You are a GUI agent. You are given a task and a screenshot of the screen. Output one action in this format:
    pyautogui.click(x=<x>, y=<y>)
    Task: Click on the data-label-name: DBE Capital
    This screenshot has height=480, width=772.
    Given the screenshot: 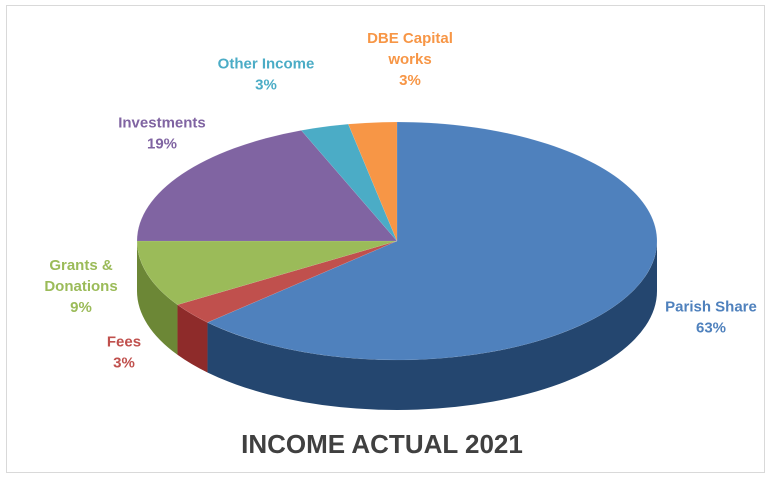 What is the action you would take?
    pyautogui.click(x=410, y=38)
    